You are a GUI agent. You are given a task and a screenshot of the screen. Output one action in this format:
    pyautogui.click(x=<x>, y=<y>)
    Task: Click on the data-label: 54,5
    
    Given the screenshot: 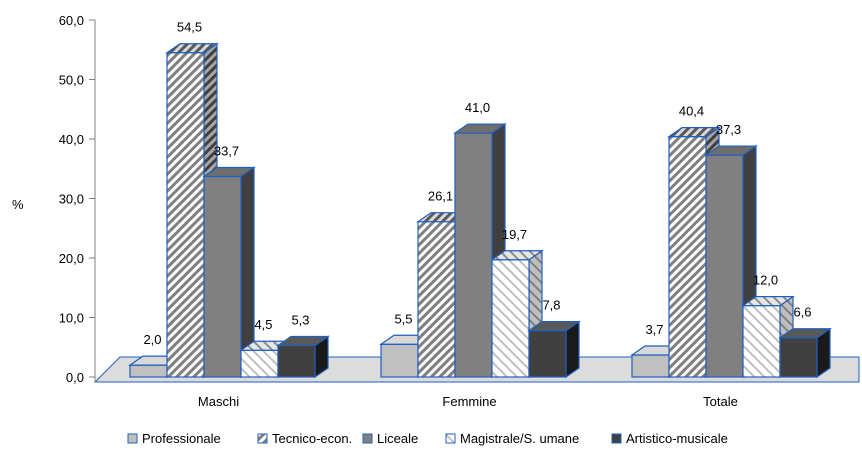 What is the action you would take?
    pyautogui.click(x=189, y=27)
    